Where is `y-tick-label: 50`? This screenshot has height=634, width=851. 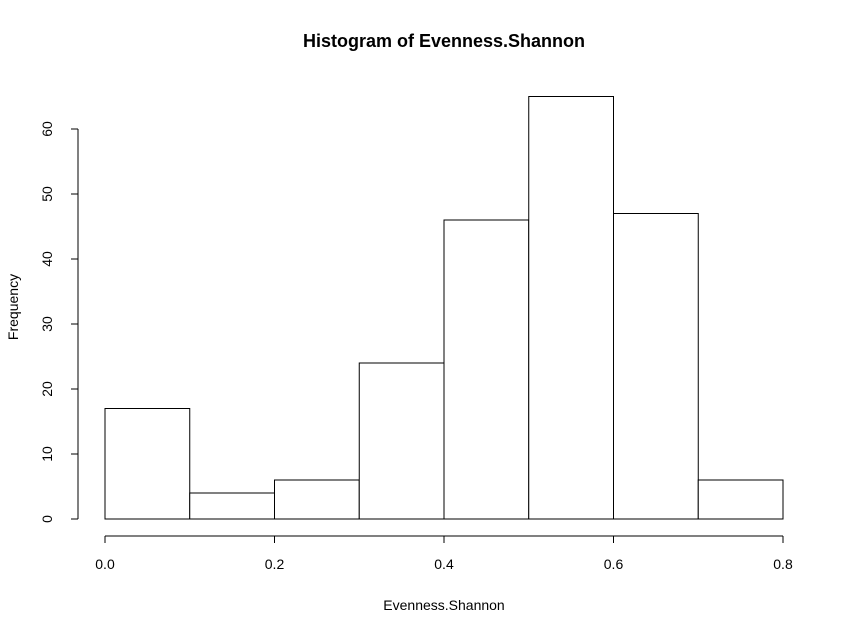 y-tick-label: 50 is located at coordinates (47, 194).